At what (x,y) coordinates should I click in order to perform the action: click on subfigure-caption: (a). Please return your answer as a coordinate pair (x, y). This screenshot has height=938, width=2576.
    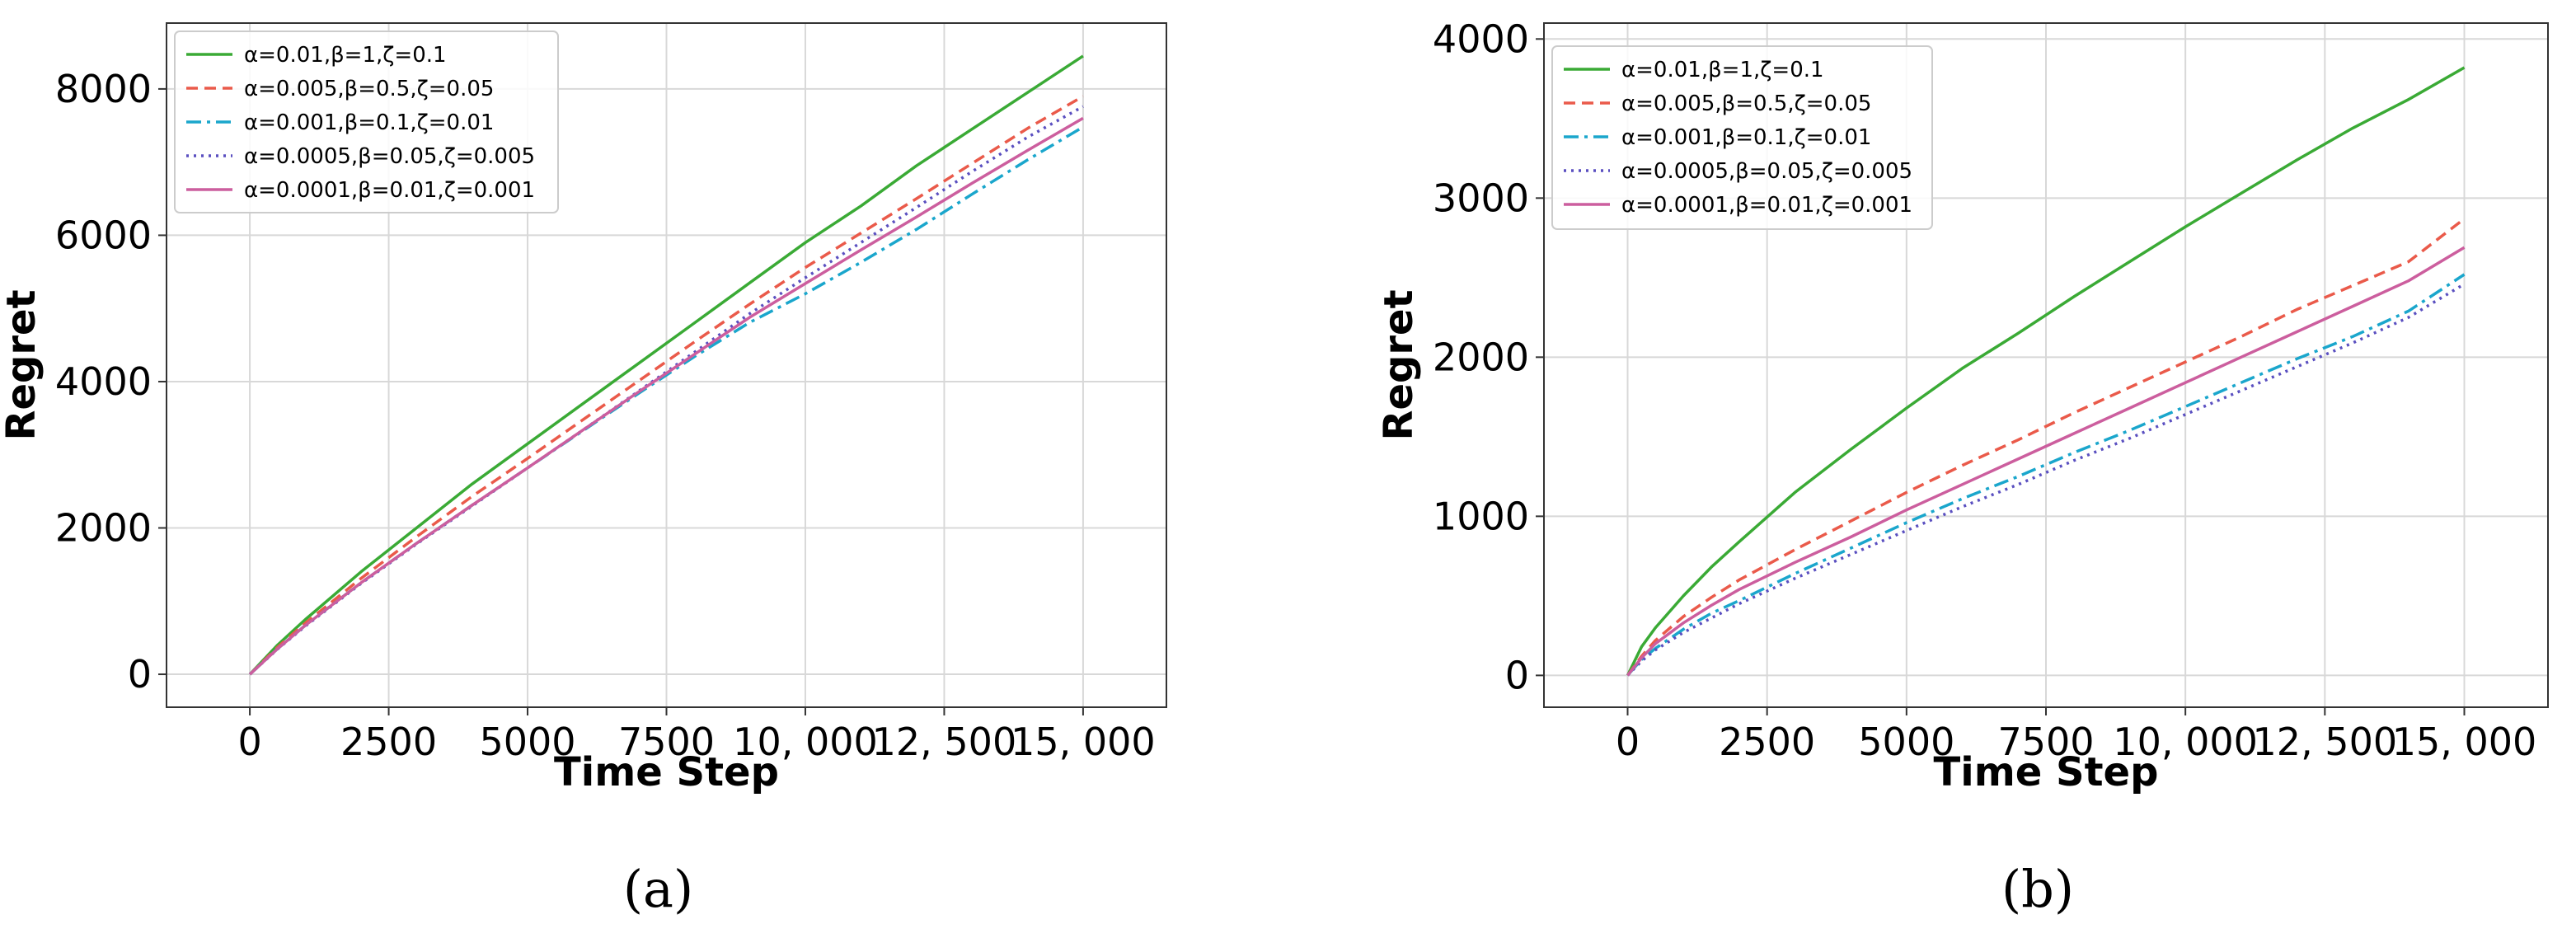
    Looking at the image, I should click on (658, 889).